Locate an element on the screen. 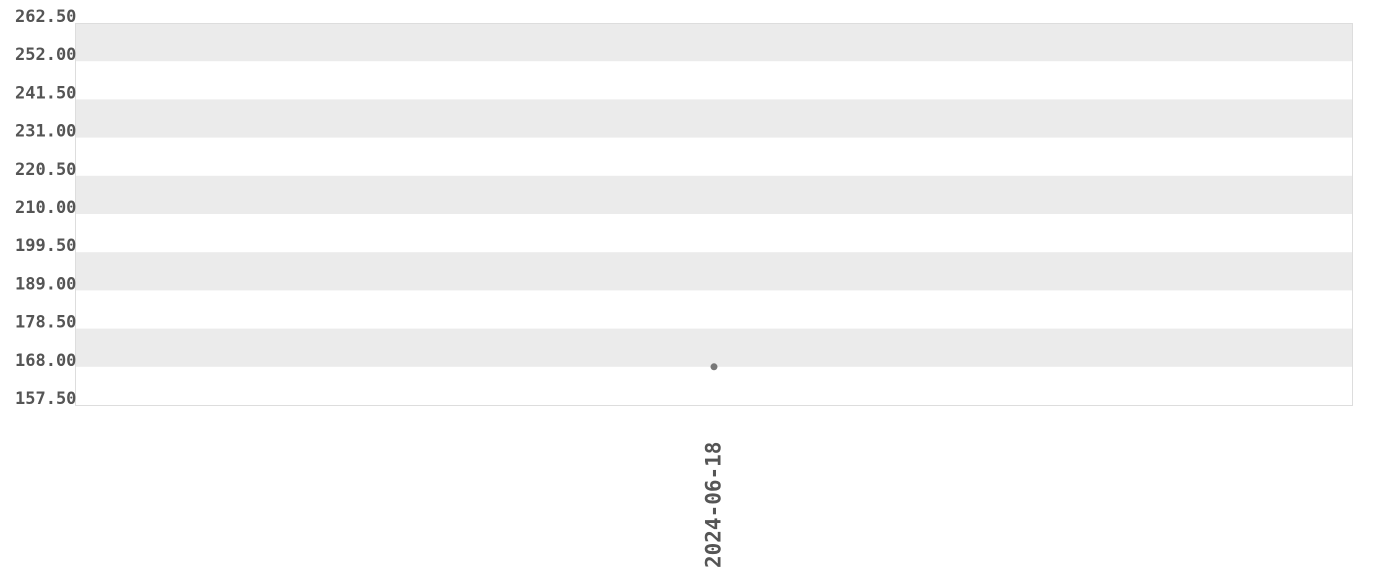 The image size is (1380, 580). y-tick-label: 168.00 is located at coordinates (45, 361).